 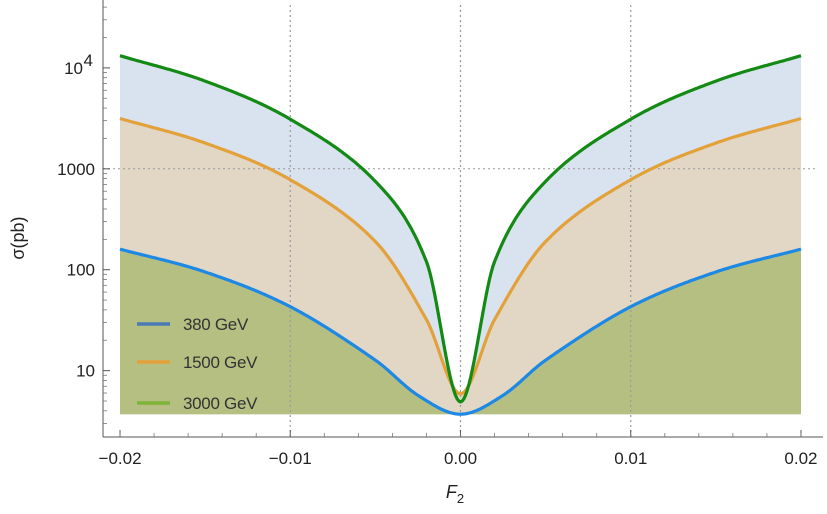 What do you see at coordinates (76, 169) in the screenshot?
I see `y-tick-label: 1000` at bounding box center [76, 169].